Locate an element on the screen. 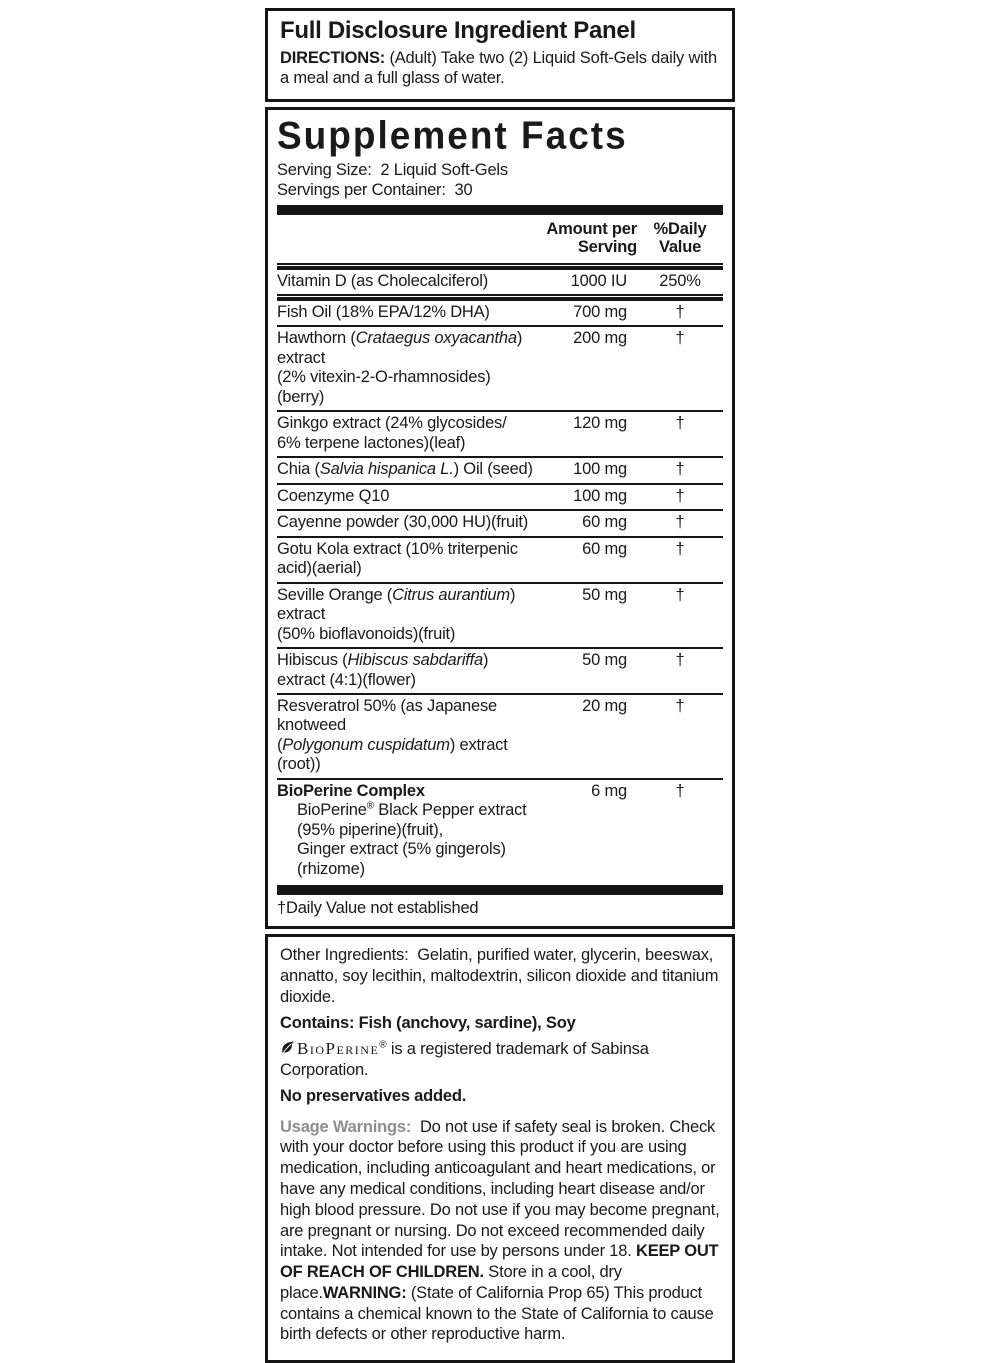  servings-per-container: Servings per Container: 30 is located at coordinates (375, 190).